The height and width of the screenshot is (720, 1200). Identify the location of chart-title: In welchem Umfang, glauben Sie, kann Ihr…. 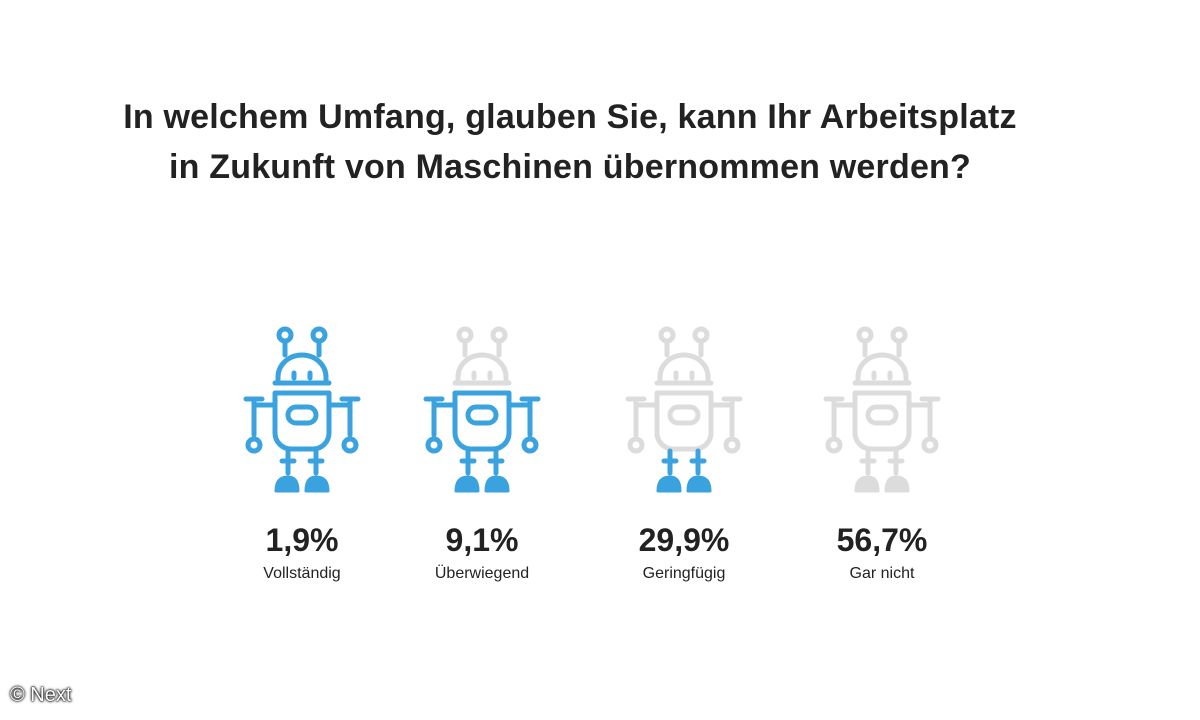
(570, 142).